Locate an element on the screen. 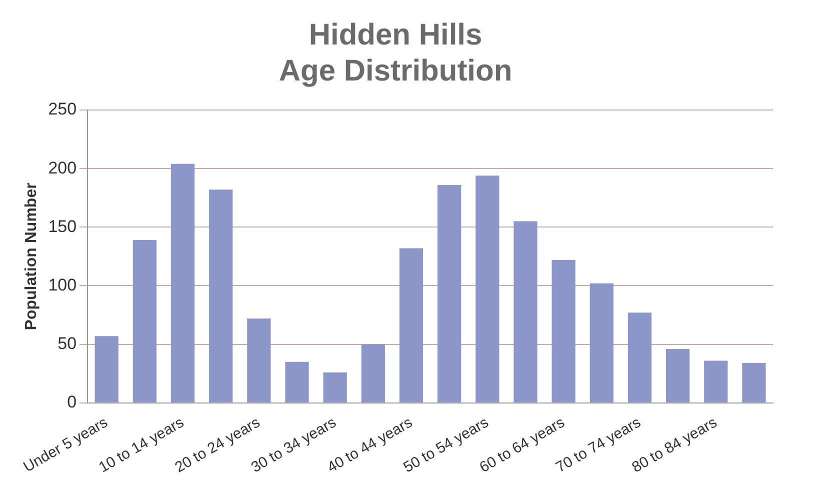 This screenshot has width=815, height=502. y-tick-label: 150 is located at coordinates (62, 226).